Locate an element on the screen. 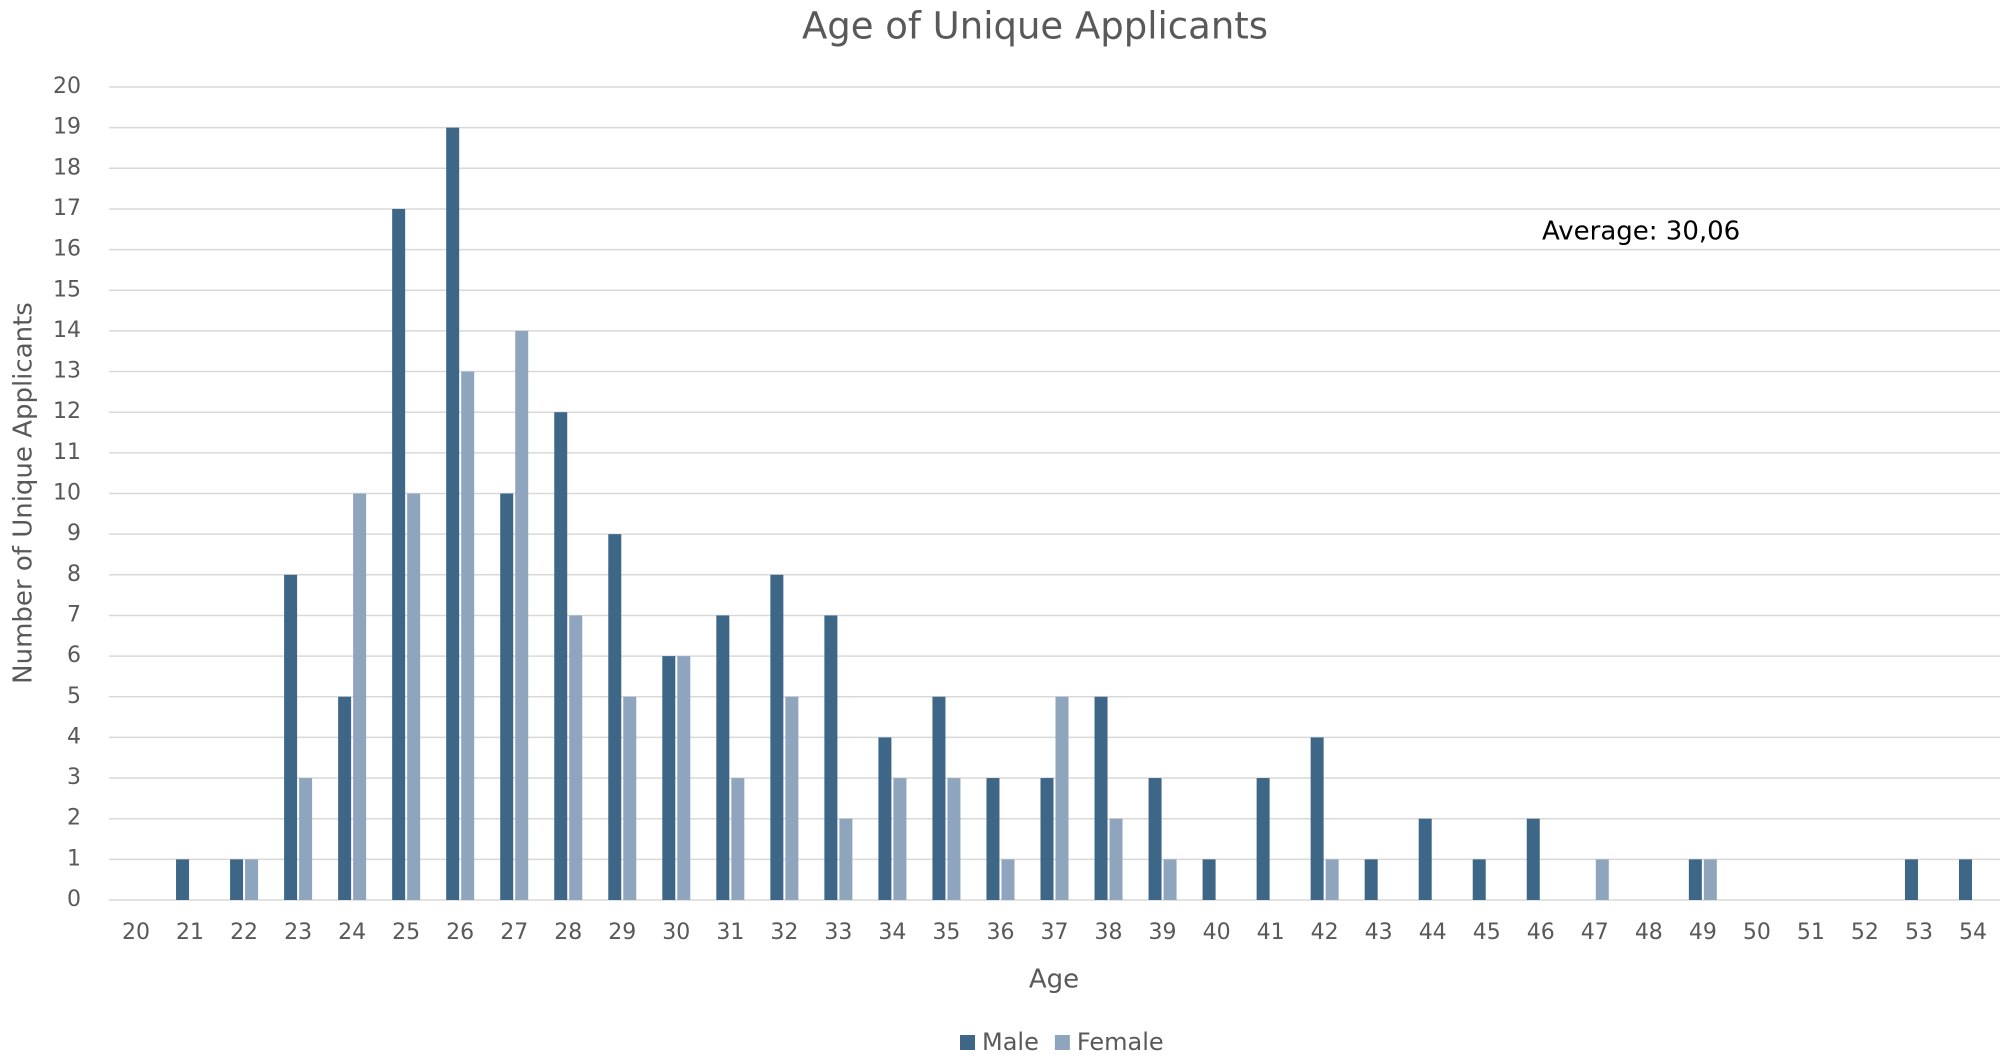  x-tick-label: 49 is located at coordinates (1703, 932).